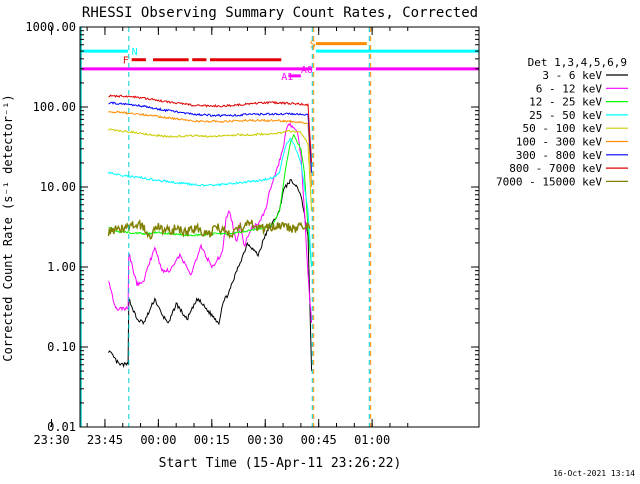 The width and height of the screenshot is (640, 484). What do you see at coordinates (61, 347) in the screenshot?
I see `y-tick-label: 0.10` at bounding box center [61, 347].